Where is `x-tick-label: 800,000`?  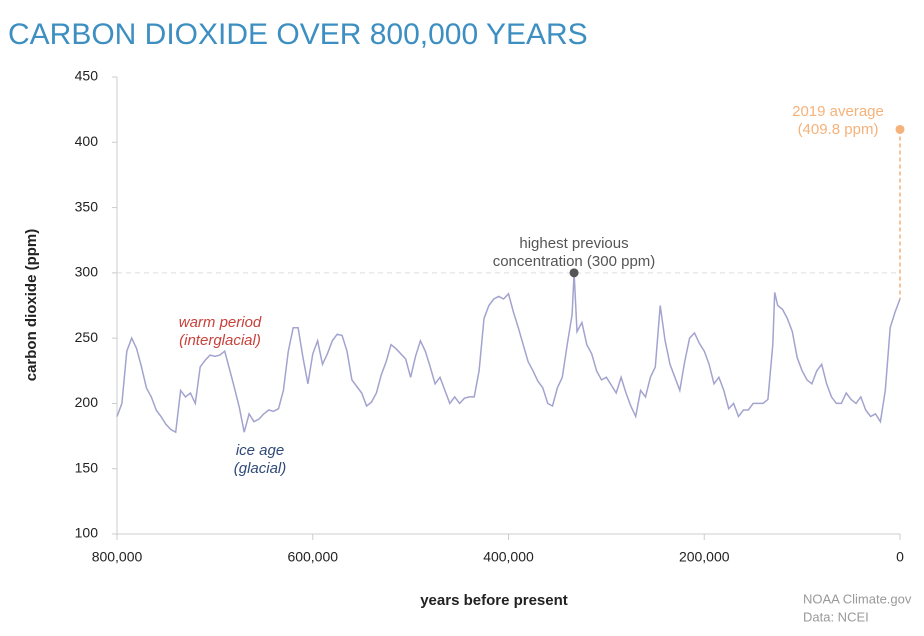
x-tick-label: 800,000 is located at coordinates (117, 557).